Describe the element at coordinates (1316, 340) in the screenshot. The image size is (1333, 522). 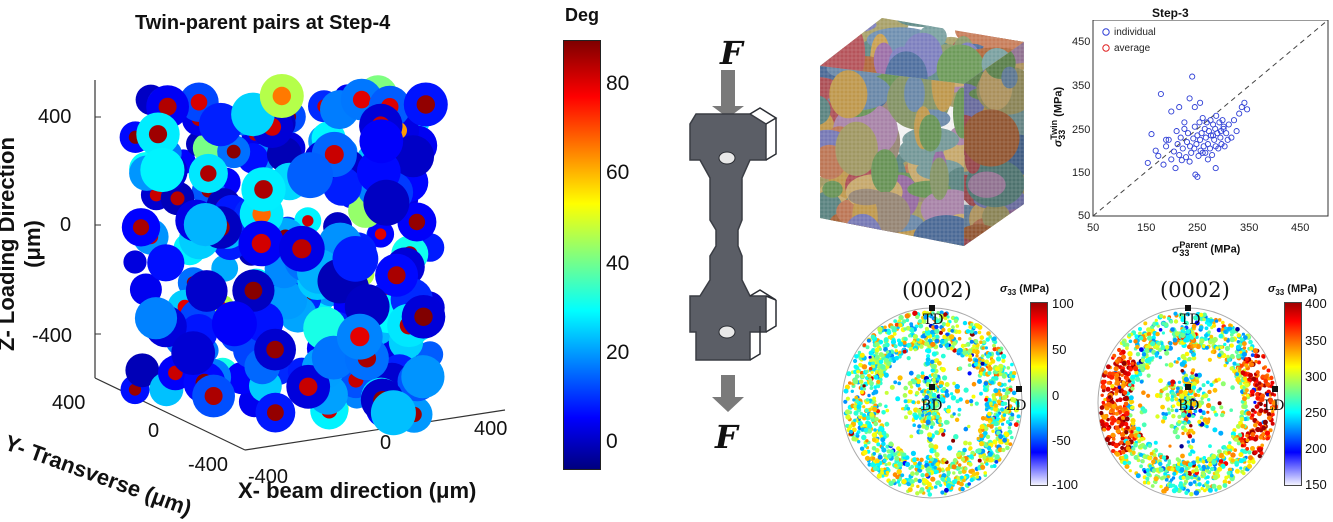
I see `pf2-cb-tick: 350` at that location.